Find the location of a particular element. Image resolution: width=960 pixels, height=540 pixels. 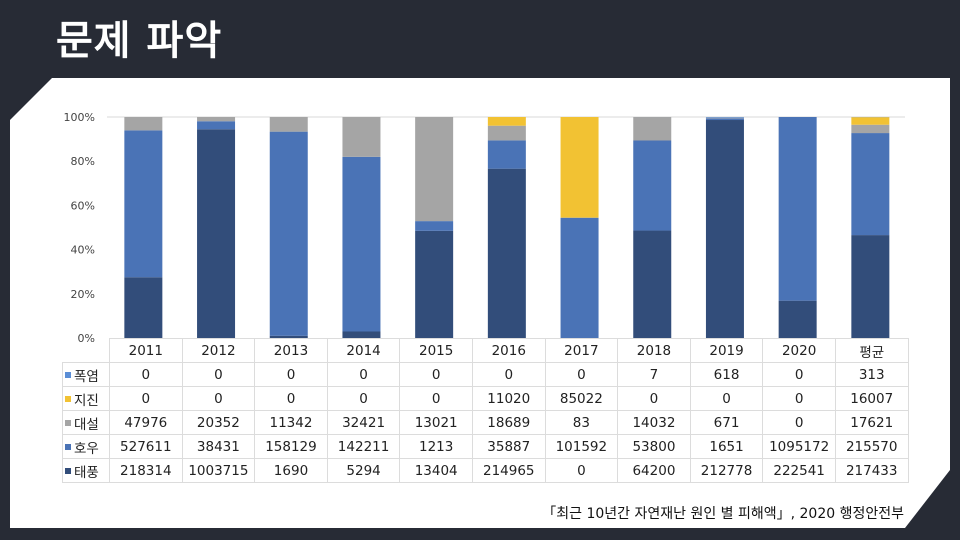

bar-segment-대설-2012 is located at coordinates (216, 119).